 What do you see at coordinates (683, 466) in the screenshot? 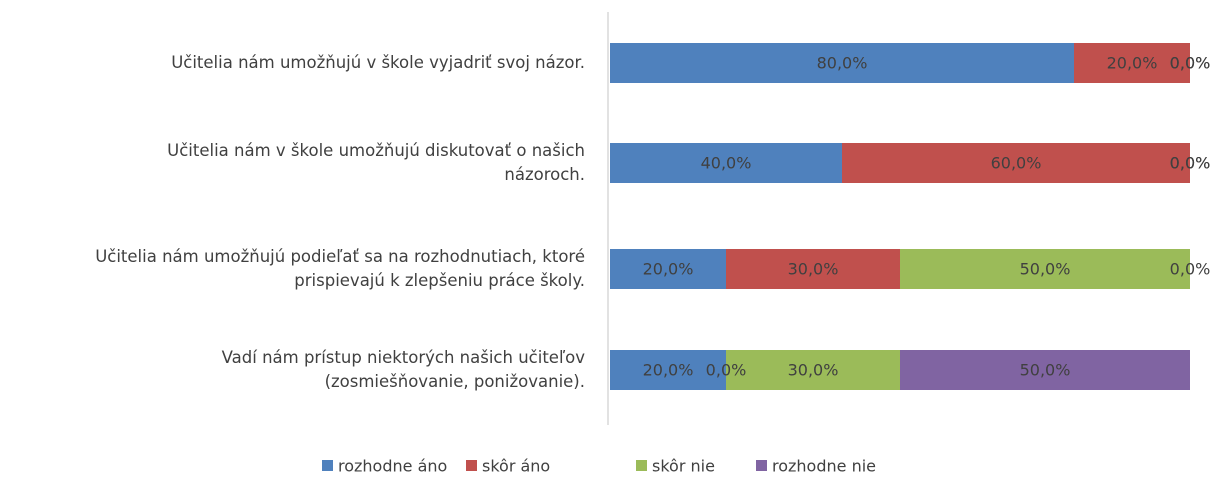
I see `legend-label: skôr nie` at bounding box center [683, 466].